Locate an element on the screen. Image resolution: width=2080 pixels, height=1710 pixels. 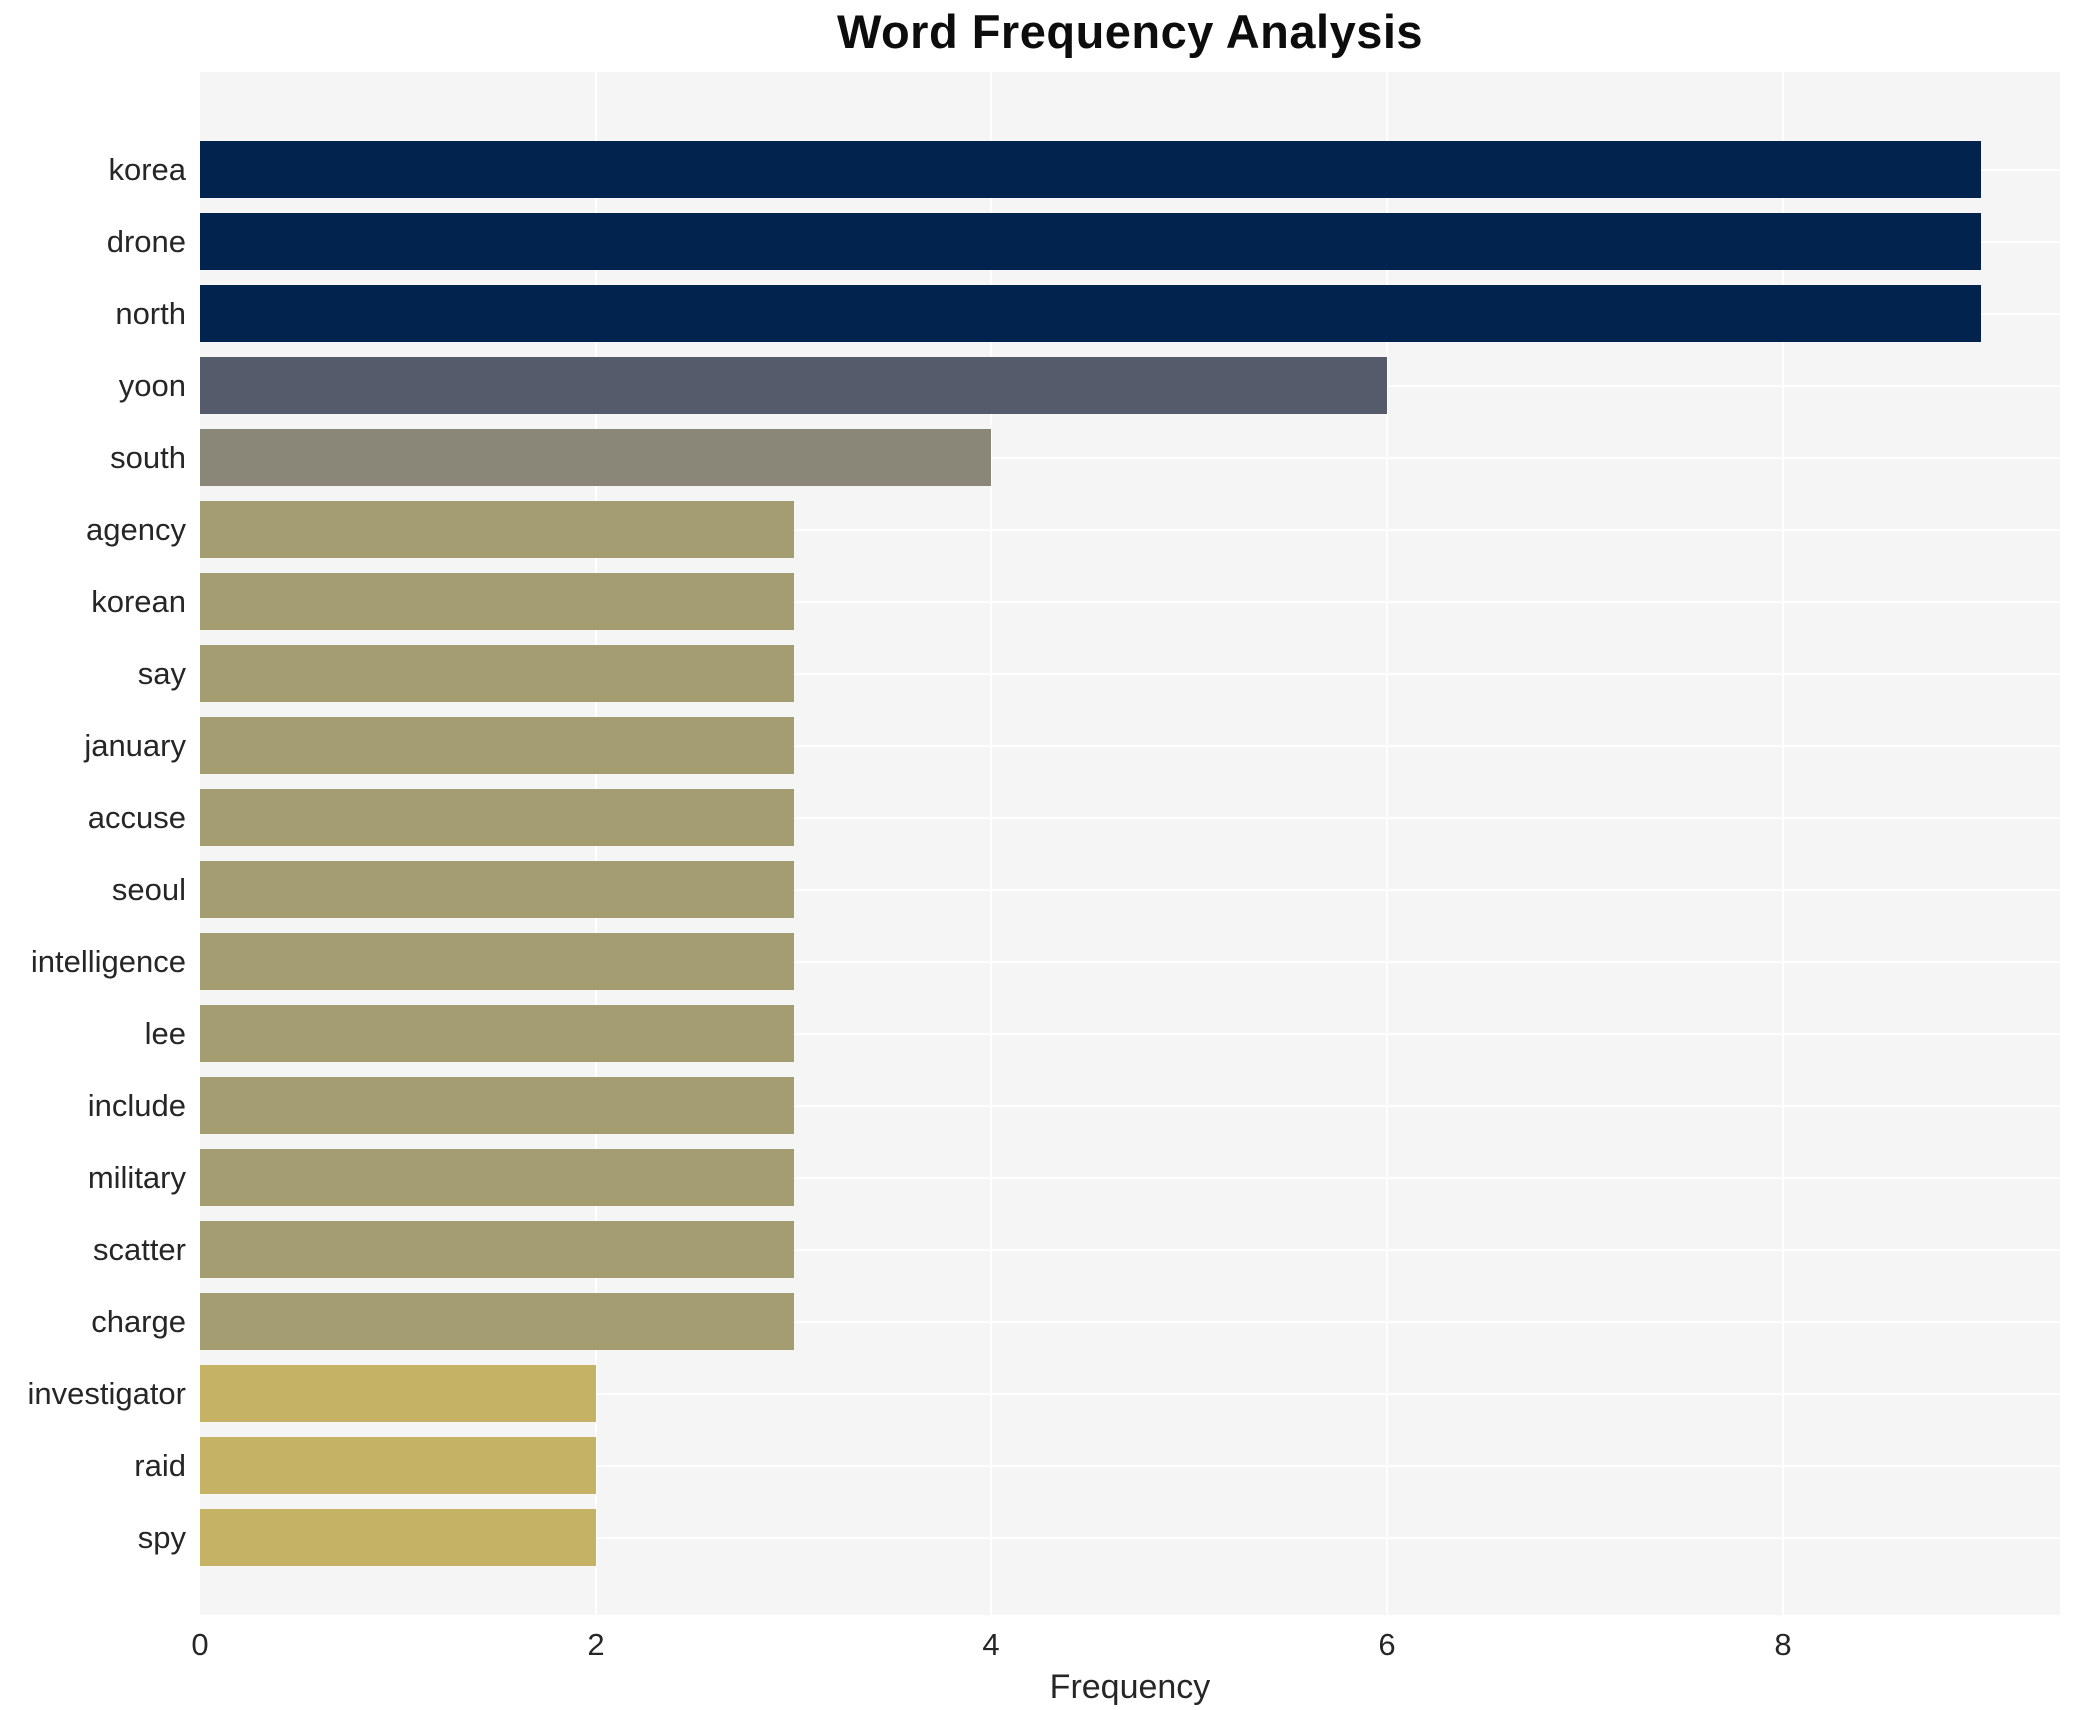
bar-charge is located at coordinates (497, 1321).